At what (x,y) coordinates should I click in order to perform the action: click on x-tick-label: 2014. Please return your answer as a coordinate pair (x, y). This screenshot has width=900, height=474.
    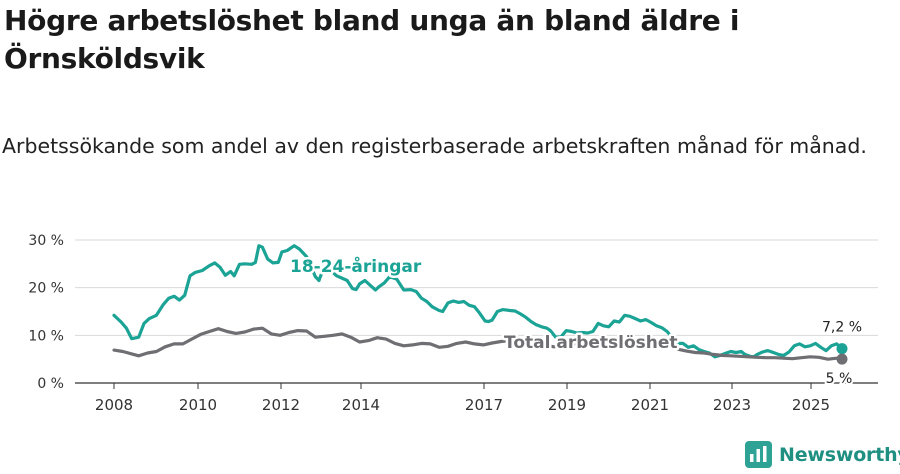
    Looking at the image, I should click on (361, 405).